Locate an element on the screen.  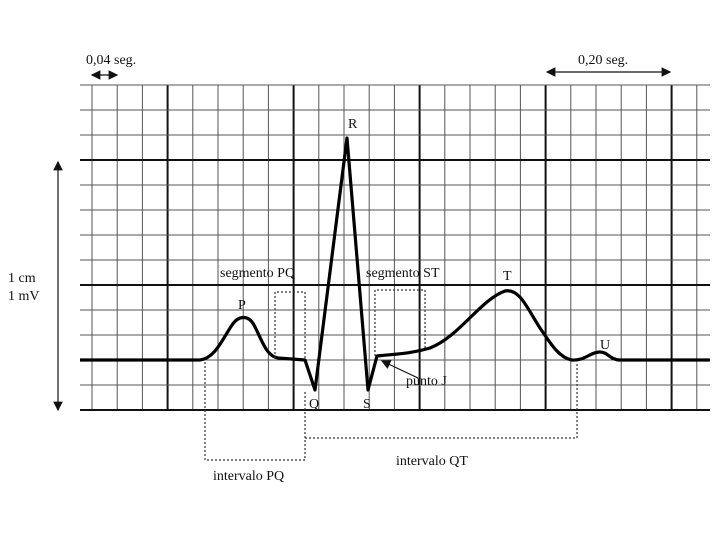
wave-r: R is located at coordinates (353, 124).